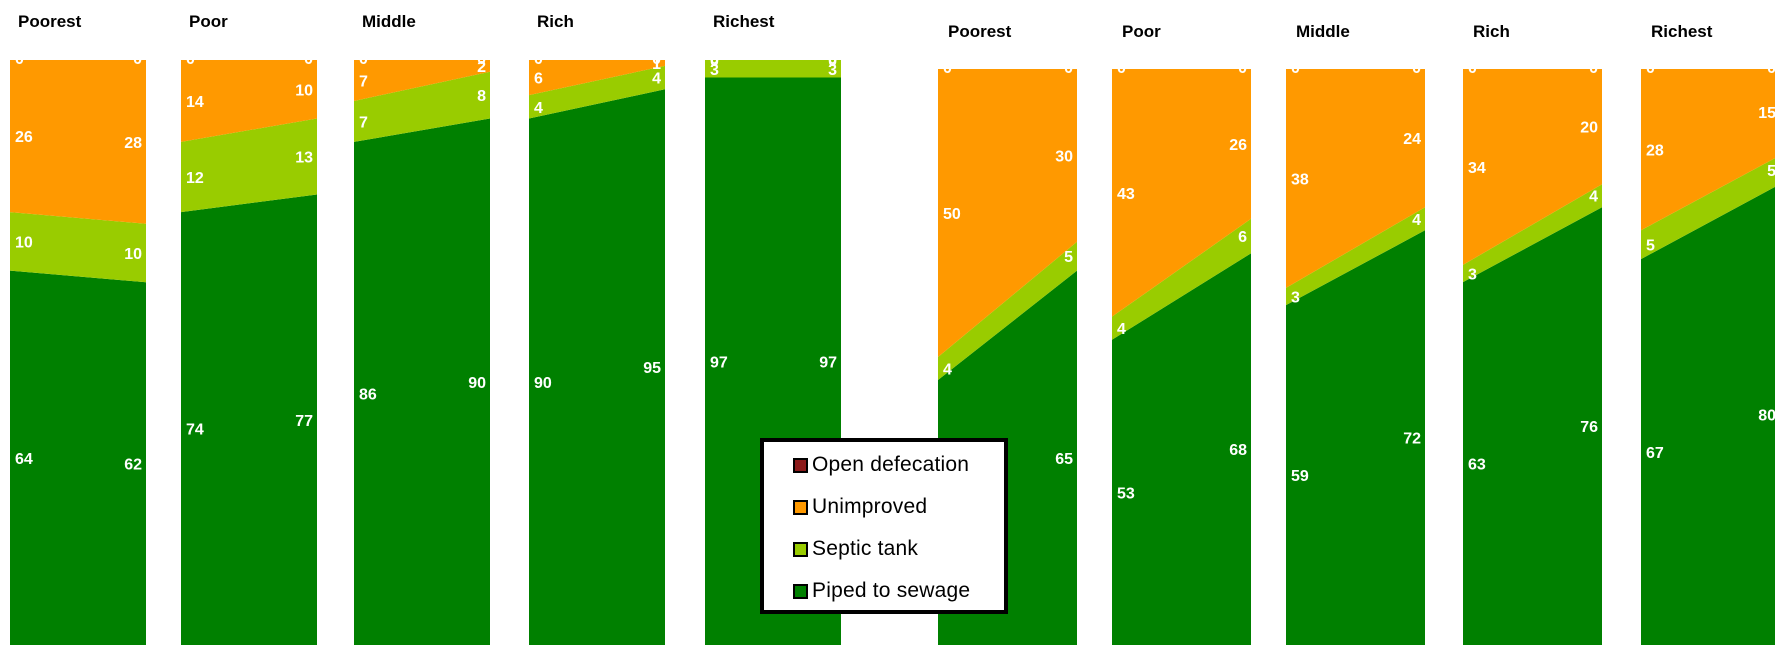 The image size is (1775, 648). I want to click on label-piped-to-sewage-start: 63, so click(1477, 465).